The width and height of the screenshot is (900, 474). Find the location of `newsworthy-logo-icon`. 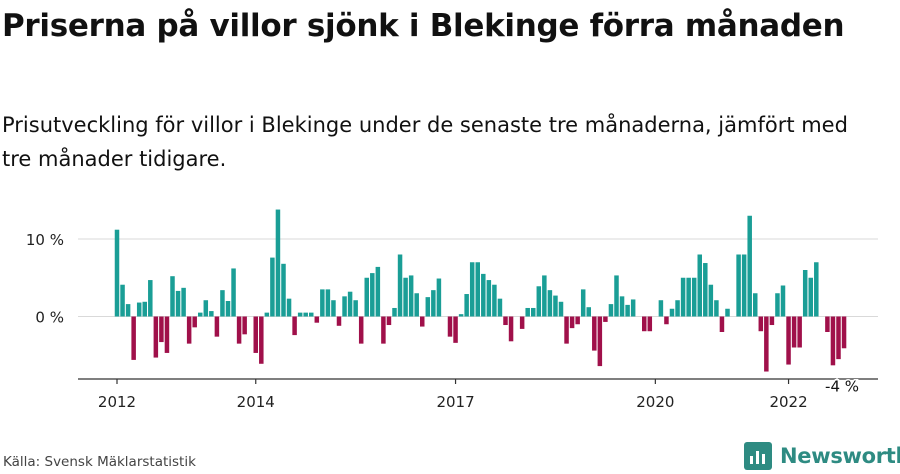

newsworthy-logo-icon is located at coordinates (758, 456).